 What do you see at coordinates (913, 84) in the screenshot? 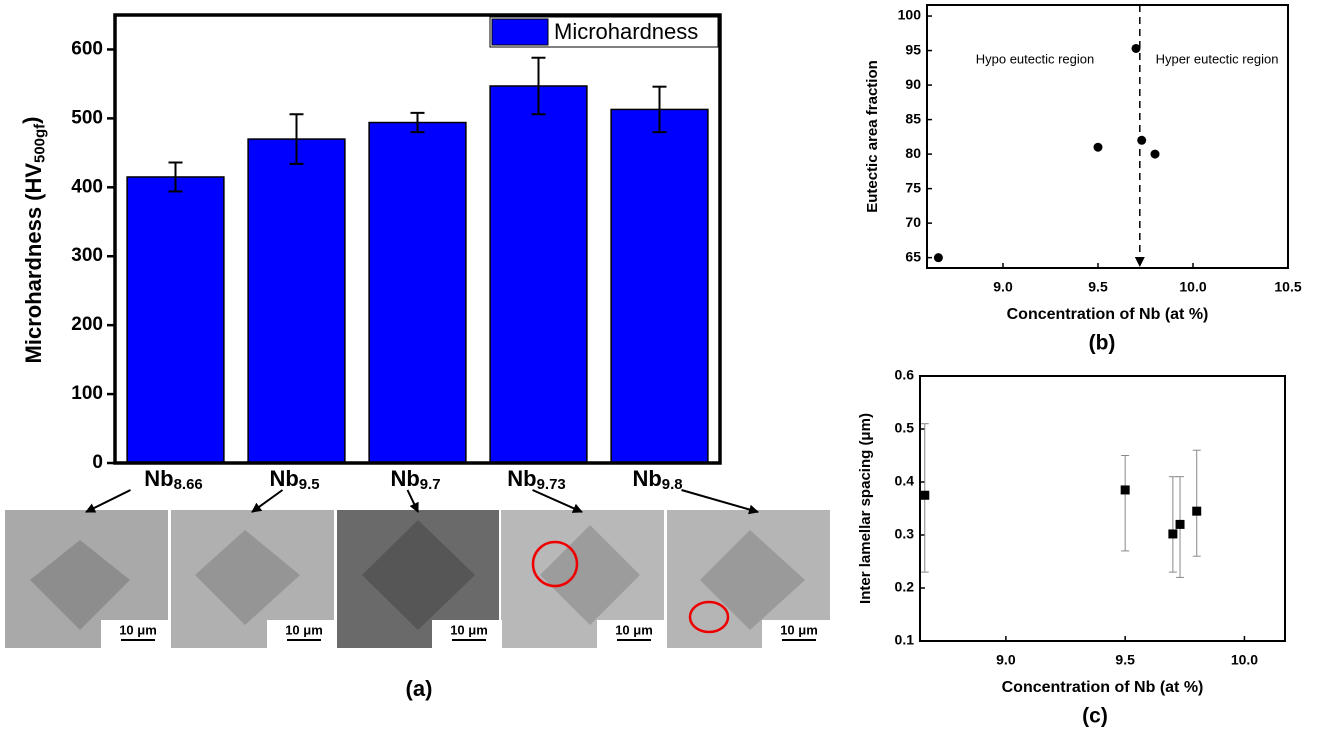
I see `y-tick-label: 90` at bounding box center [913, 84].